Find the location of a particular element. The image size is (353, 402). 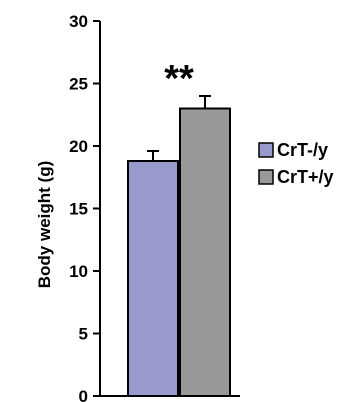

y-tick-label: 30 is located at coordinates (78, 21).